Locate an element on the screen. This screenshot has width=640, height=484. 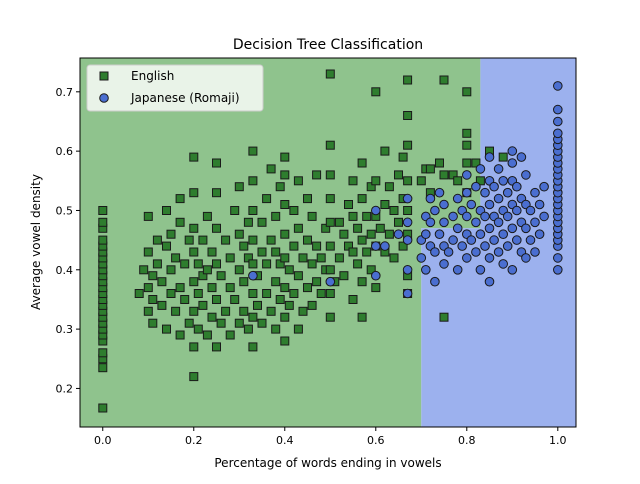
x-axis-ticks: 0.0 0.2 0.4 0.6 0.8 1.0 is located at coordinates (330, 437).